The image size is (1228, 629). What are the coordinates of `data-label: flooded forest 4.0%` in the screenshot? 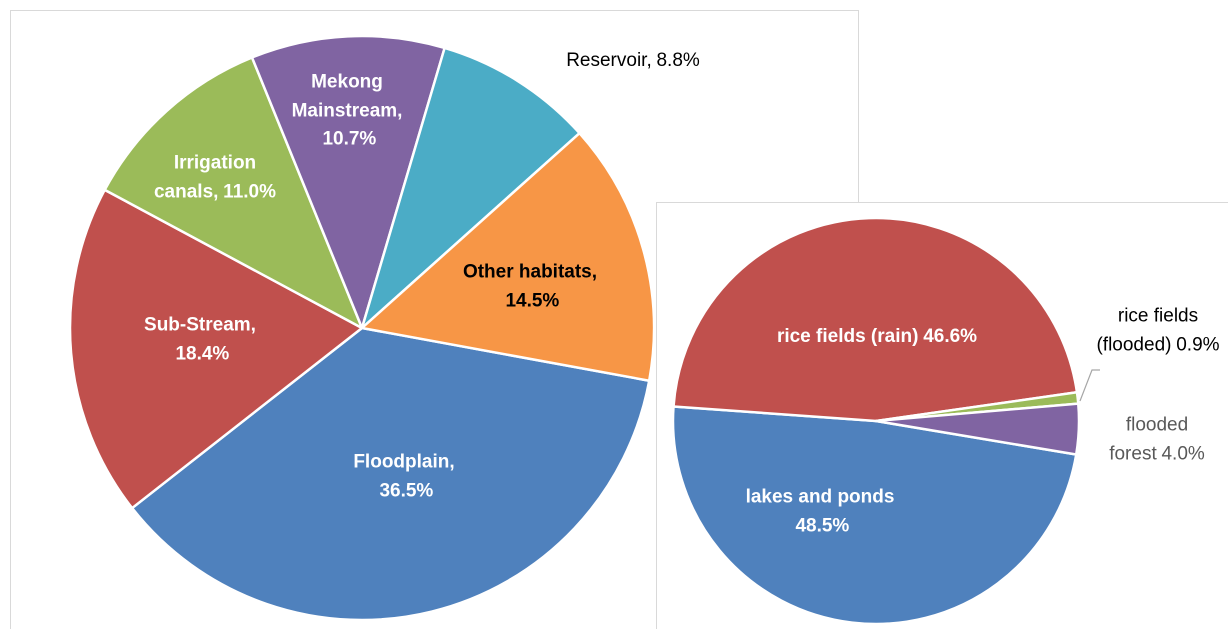 It's located at (1157, 440).